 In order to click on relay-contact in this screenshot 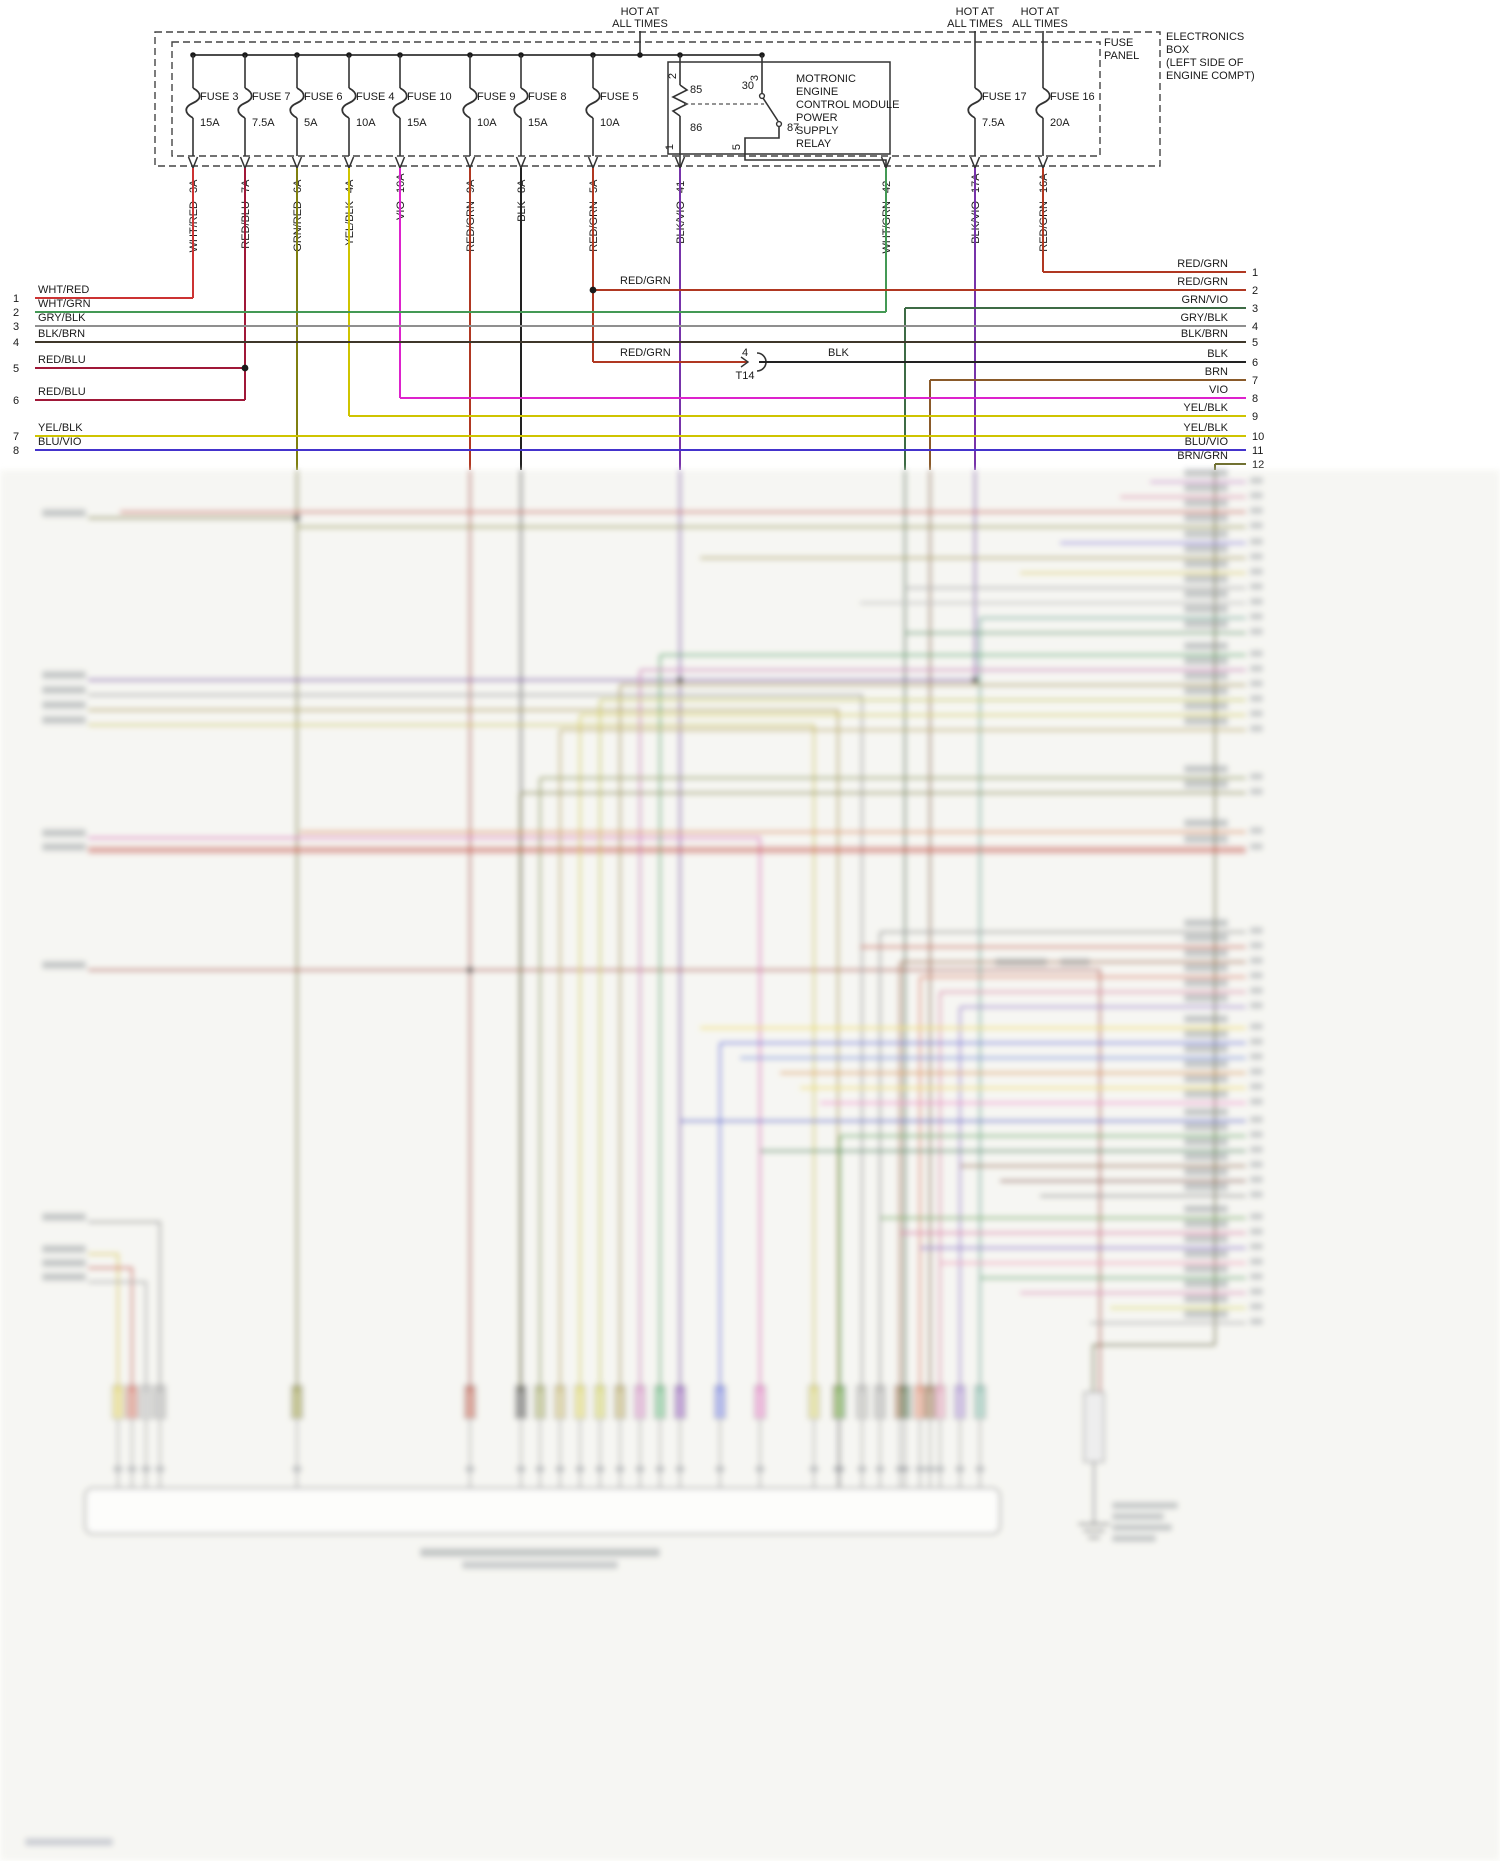, I will do `click(762, 96)`.